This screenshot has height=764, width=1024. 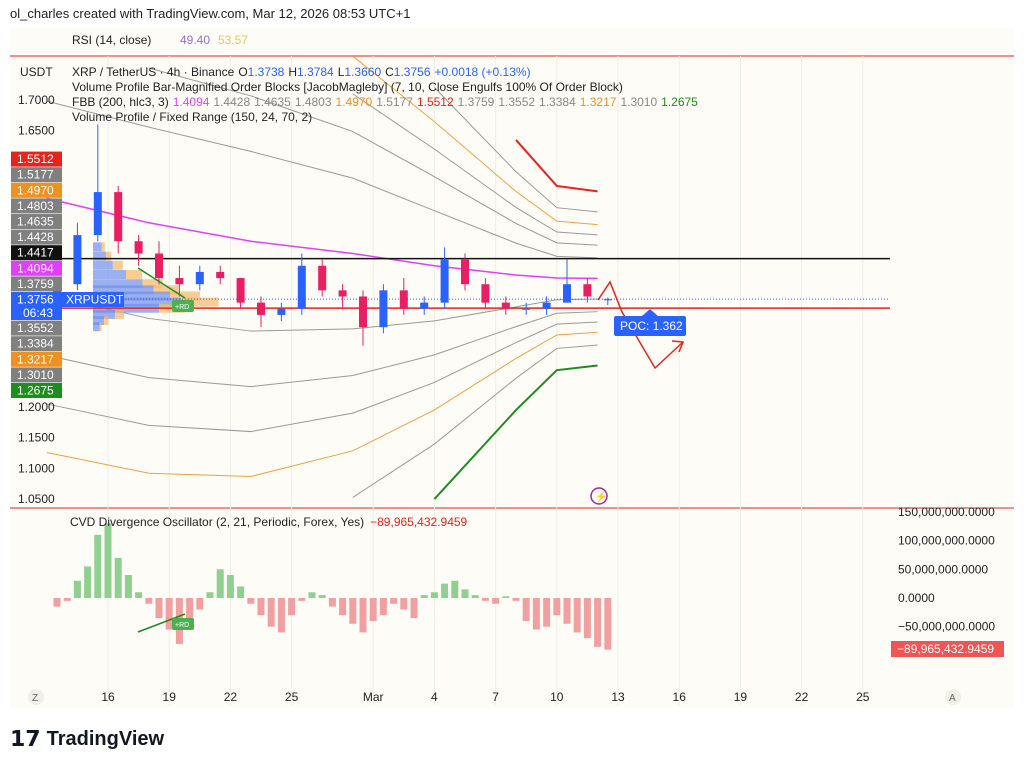 I want to click on rsi-label: RSI (14, close), so click(x=111, y=40).